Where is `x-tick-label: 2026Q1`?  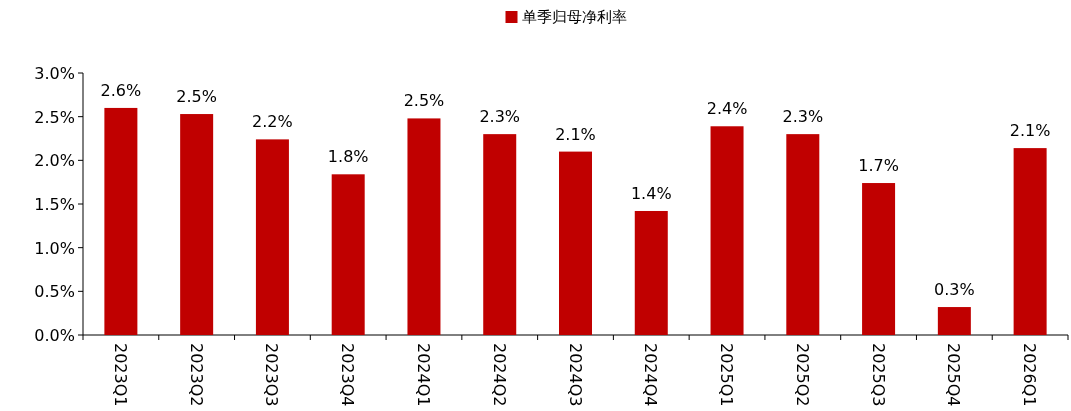 x-tick-label: 2026Q1 is located at coordinates (1030, 375).